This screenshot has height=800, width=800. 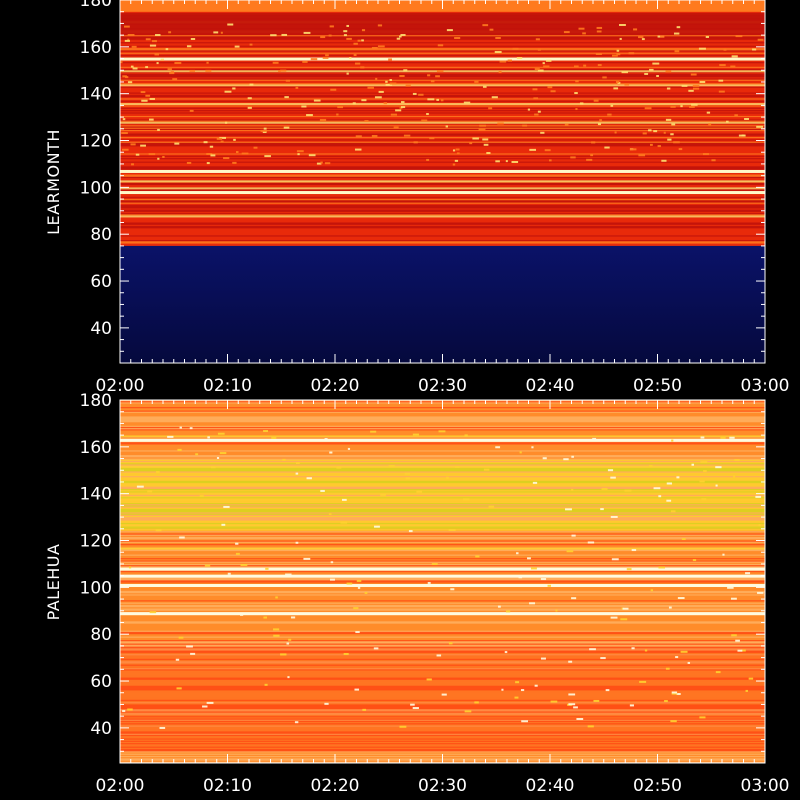 What do you see at coordinates (442, 304) in the screenshot?
I see `heatmap-no-data-region` at bounding box center [442, 304].